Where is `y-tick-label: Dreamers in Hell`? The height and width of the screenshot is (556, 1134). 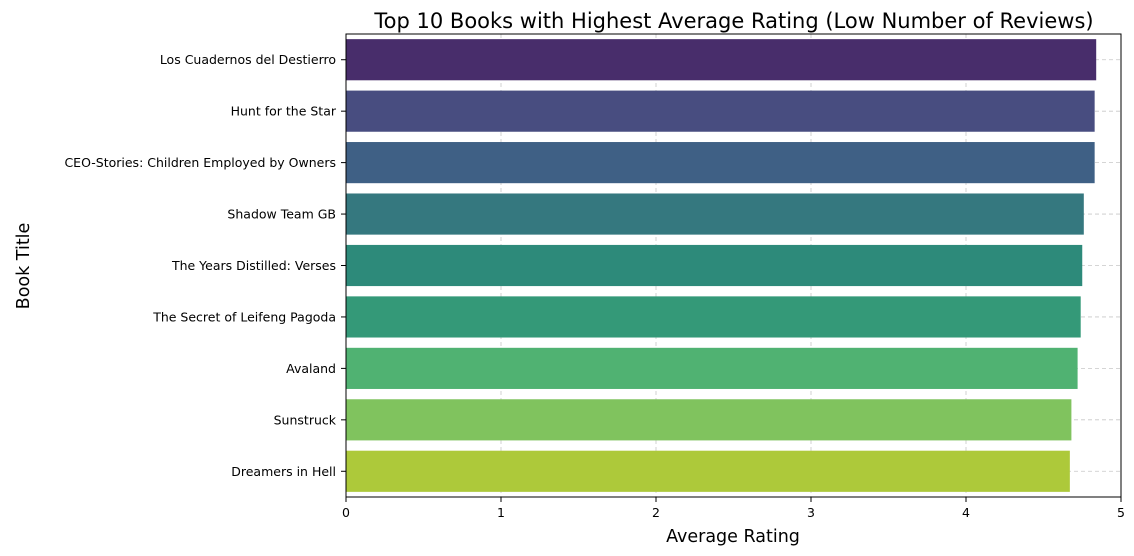 y-tick-label: Dreamers in Hell is located at coordinates (283, 471).